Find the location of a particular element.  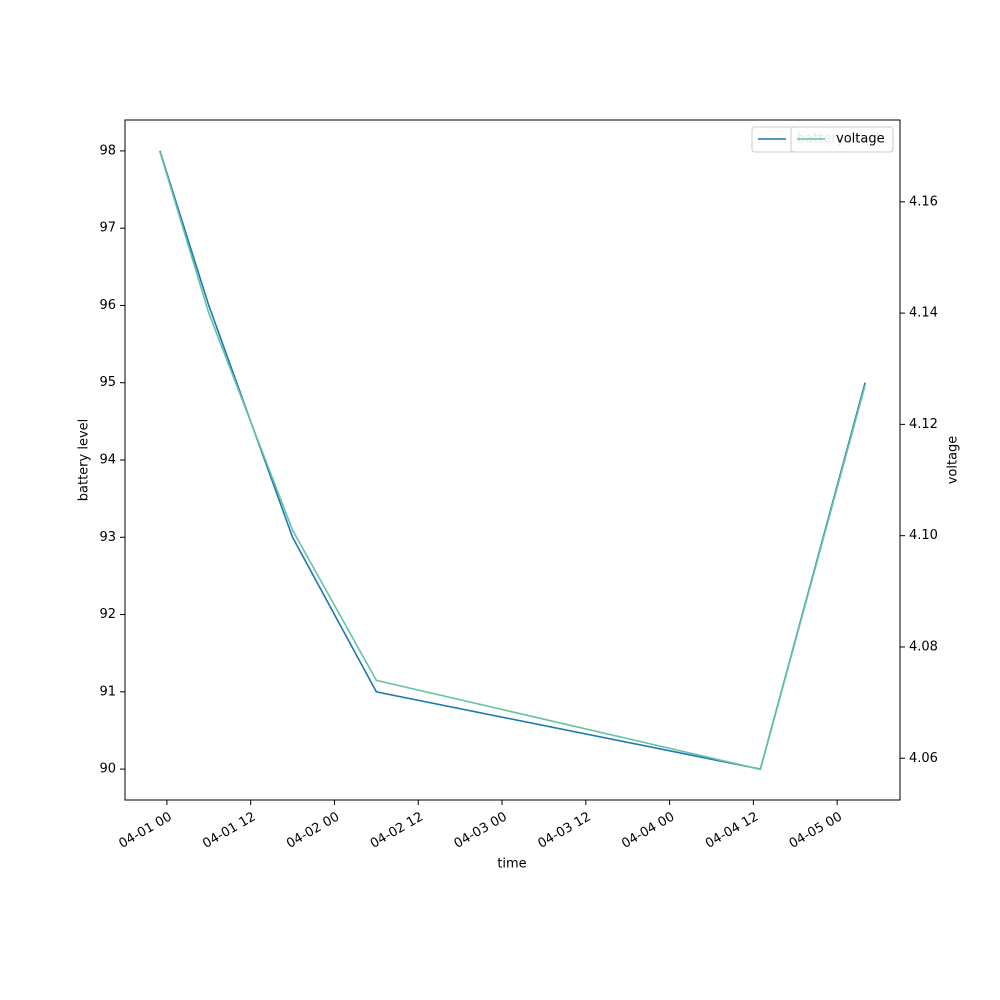

y-tick-label: 93 is located at coordinates (107, 537).